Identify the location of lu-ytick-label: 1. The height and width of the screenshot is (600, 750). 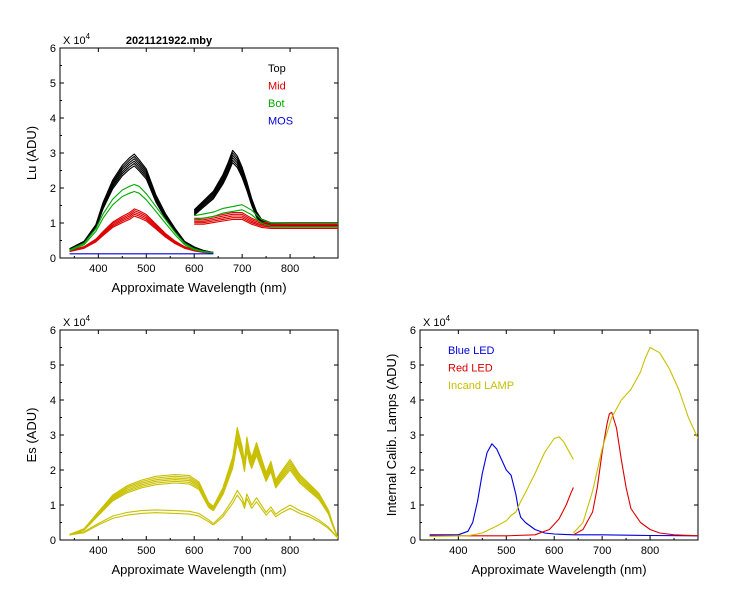
(53, 224).